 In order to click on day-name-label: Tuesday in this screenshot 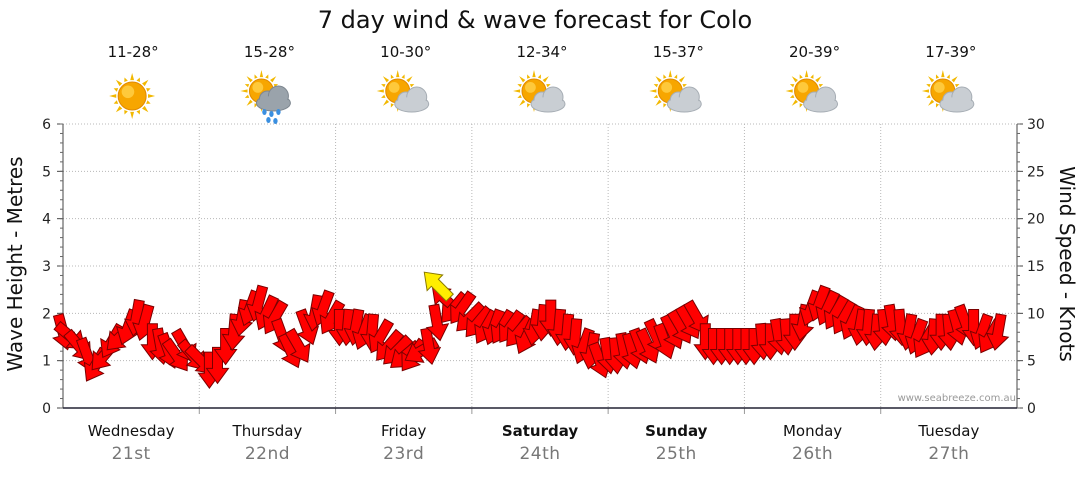, I will do `click(948, 431)`.